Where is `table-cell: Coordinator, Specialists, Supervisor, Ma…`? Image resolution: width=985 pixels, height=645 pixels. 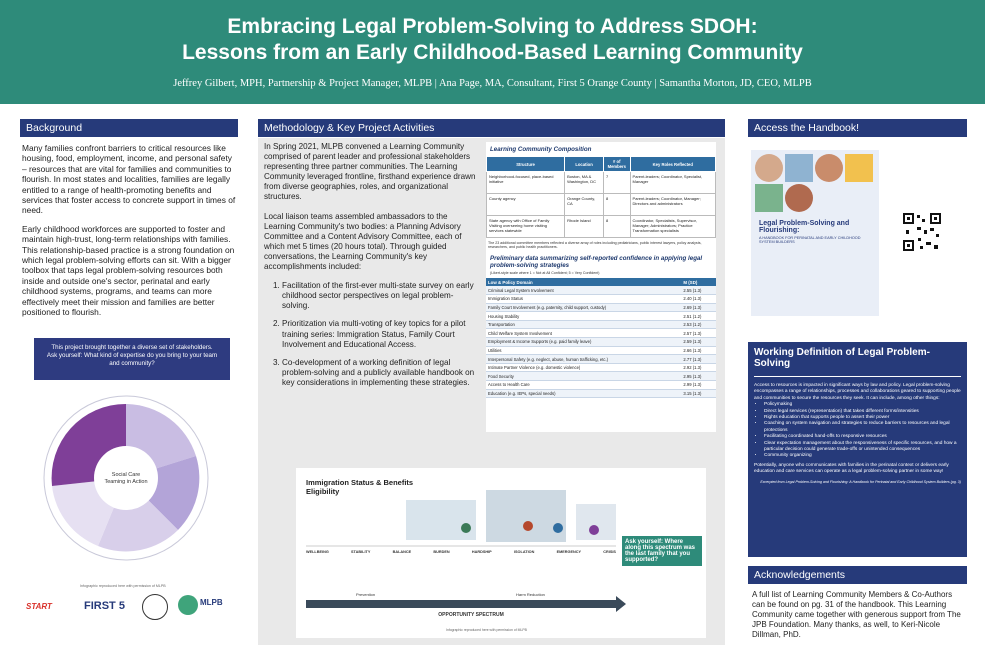
table-cell: Coordinator, Specialists, Supervisor, Ma… is located at coordinates (673, 226).